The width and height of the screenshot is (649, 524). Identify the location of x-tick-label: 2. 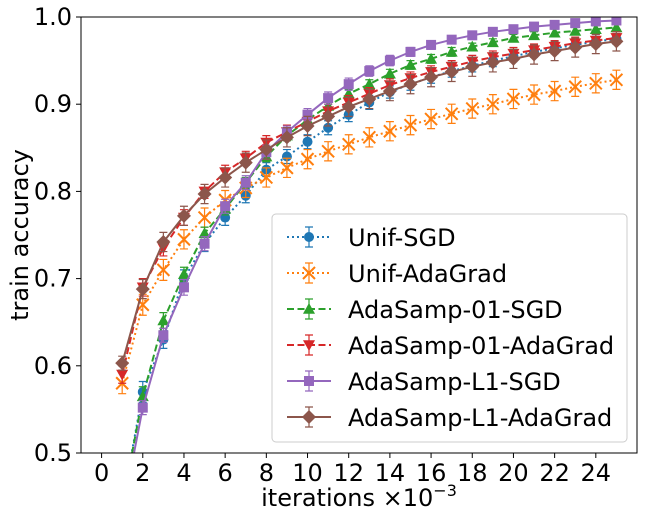
(142, 473).